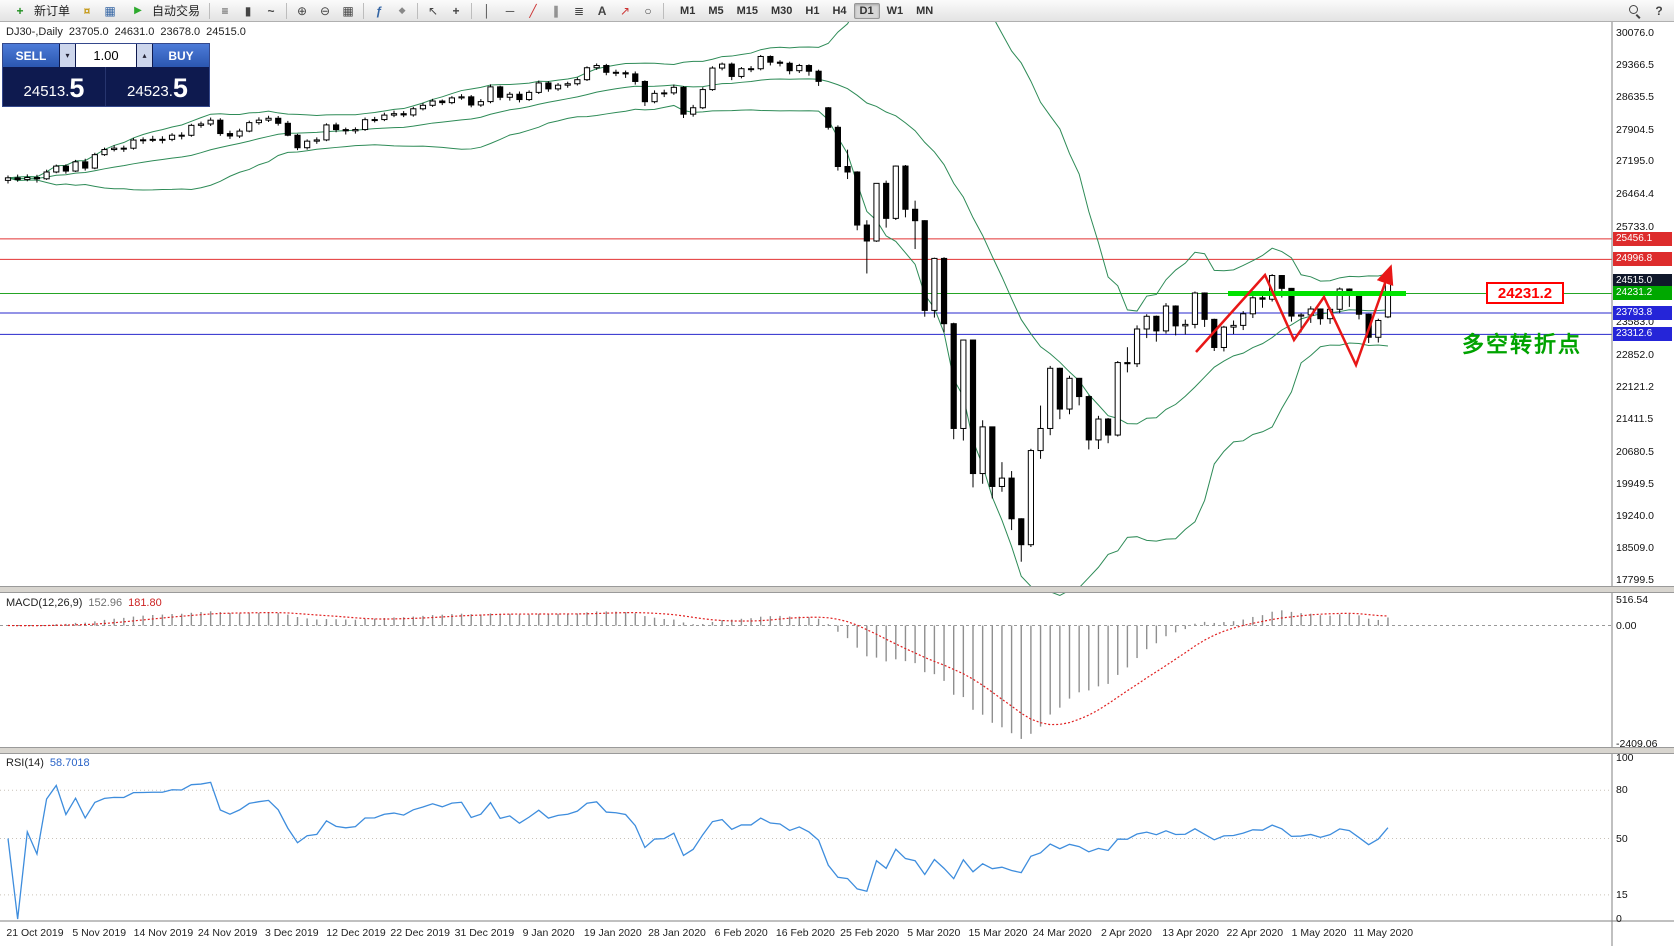  What do you see at coordinates (144, 55) in the screenshot?
I see `lot-increase-button: ▴` at bounding box center [144, 55].